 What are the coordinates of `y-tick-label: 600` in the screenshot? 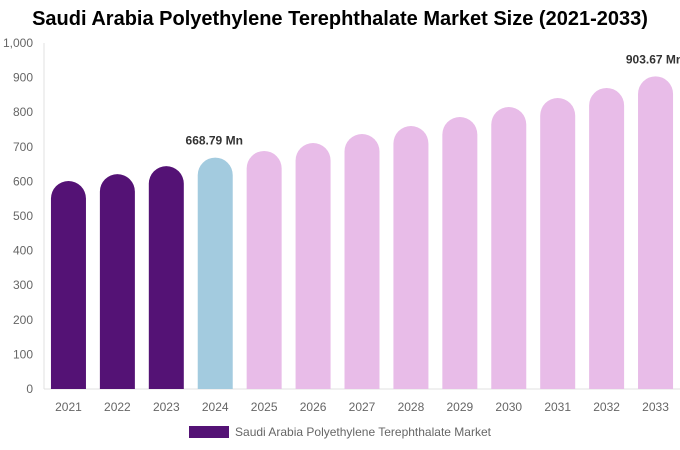 It's located at (23, 181).